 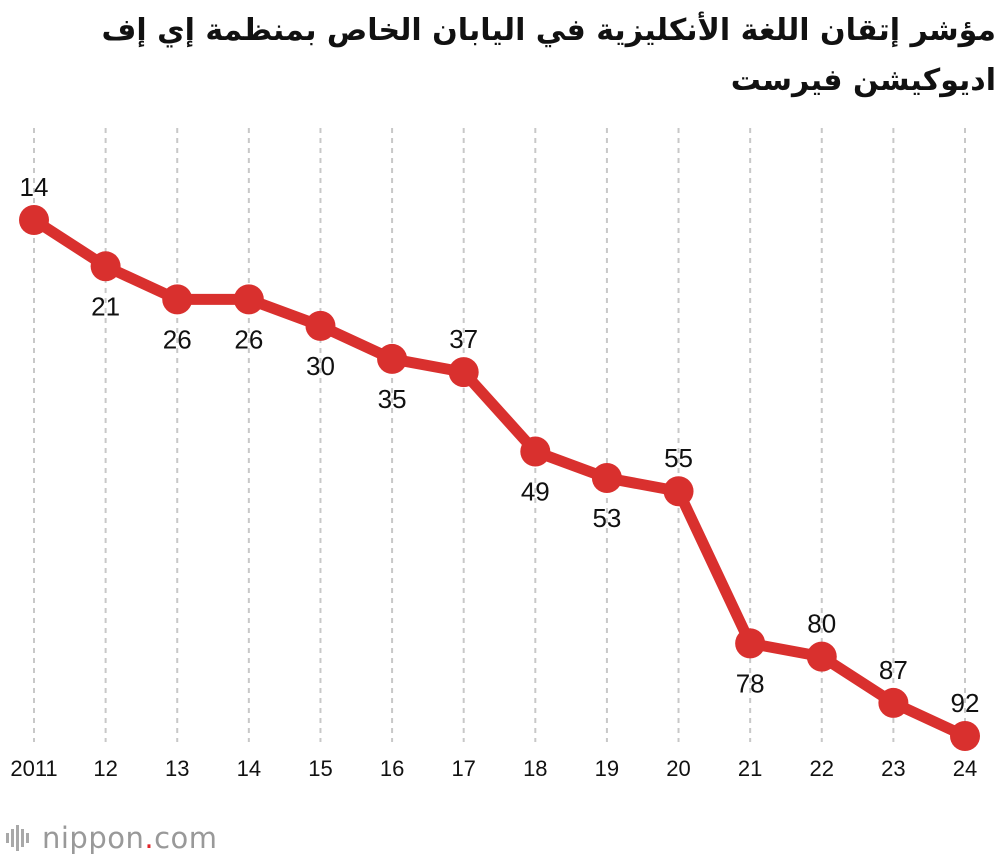 What do you see at coordinates (105, 768) in the screenshot?
I see `x-tick-label: 12` at bounding box center [105, 768].